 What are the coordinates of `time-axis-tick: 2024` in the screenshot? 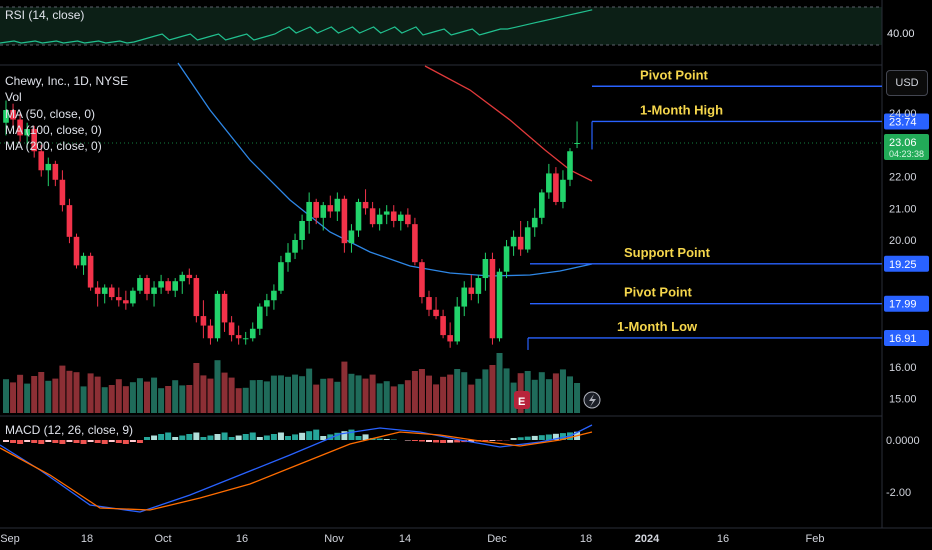 It's located at (647, 539).